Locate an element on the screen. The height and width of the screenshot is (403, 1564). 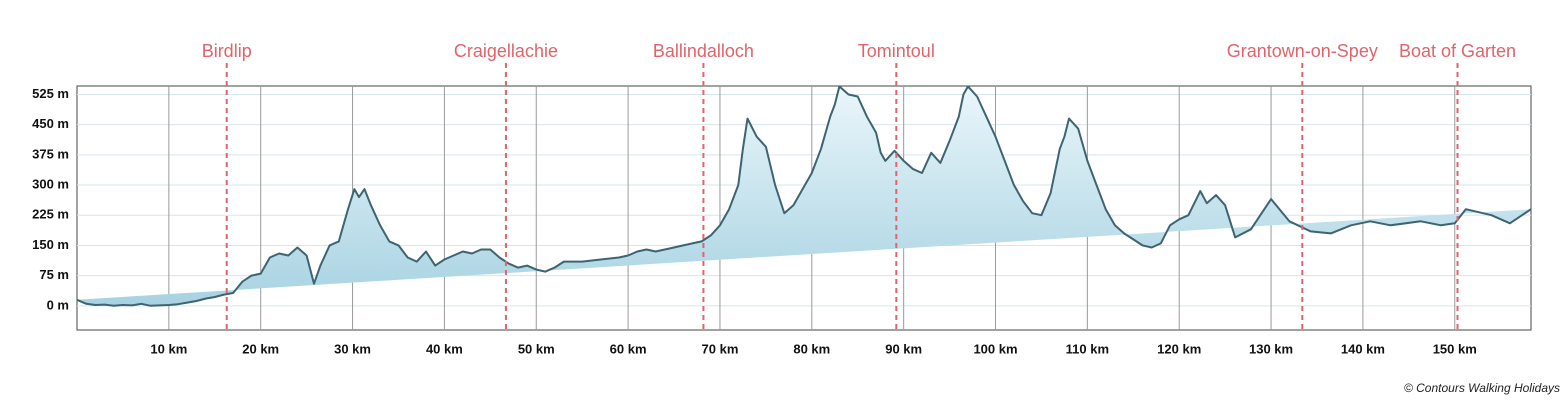
x-tick-label: 100 km is located at coordinates (995, 348).